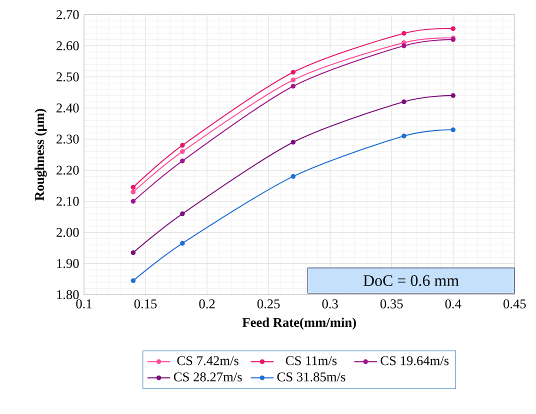  What do you see at coordinates (68, 263) in the screenshot?
I see `y-tick-label: 1.90` at bounding box center [68, 263].